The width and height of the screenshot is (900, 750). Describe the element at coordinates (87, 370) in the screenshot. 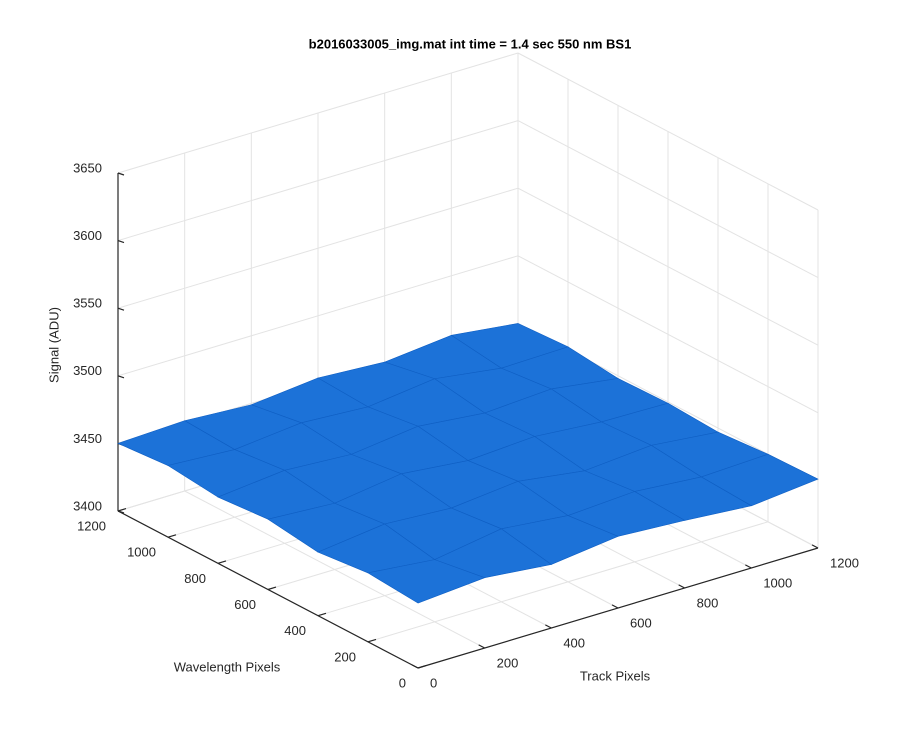

I see `z-tick-label: 3500` at that location.